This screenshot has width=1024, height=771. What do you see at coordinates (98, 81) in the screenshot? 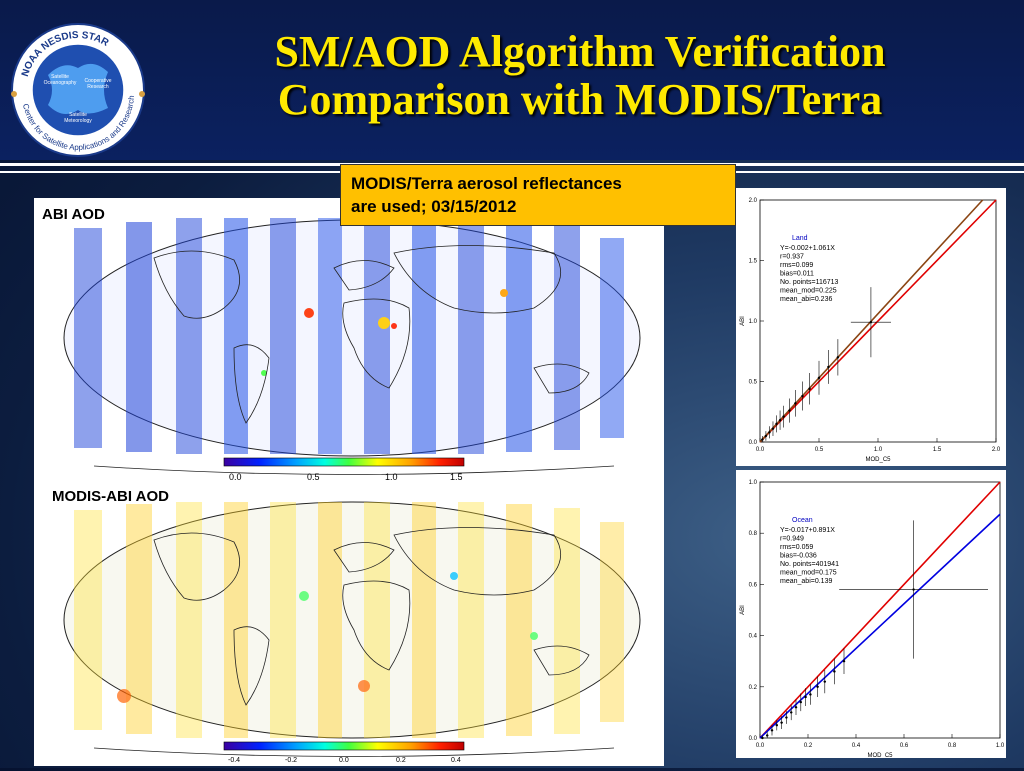
I see `svg-text: Cooperative` at bounding box center [98, 81].